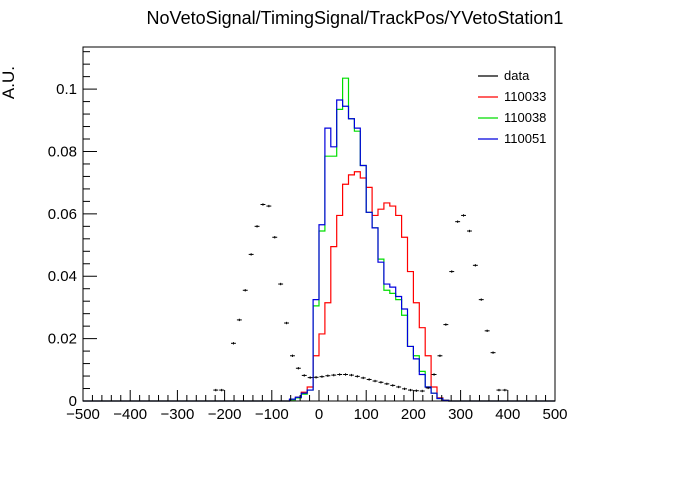 Image resolution: width=696 pixels, height=477 pixels. Describe the element at coordinates (130, 414) in the screenshot. I see `x-tick-label: −400` at that location.